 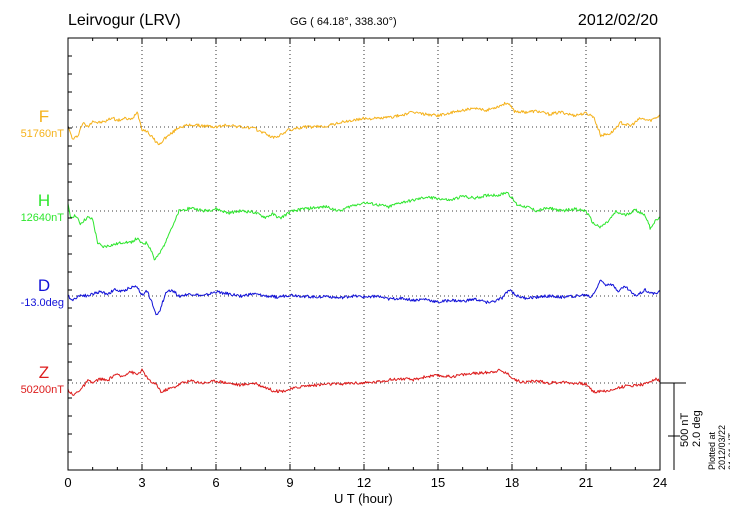 What do you see at coordinates (124, 20) in the screenshot?
I see `station-title: Leirvogur (LRV)` at bounding box center [124, 20].